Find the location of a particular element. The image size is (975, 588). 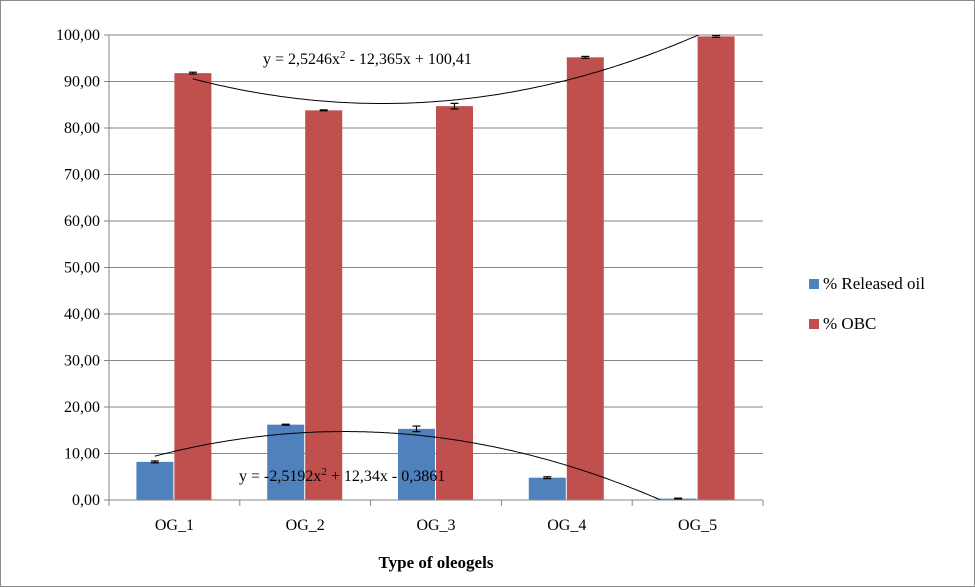

equation-part: - 12,365x + 100,41 is located at coordinates (409, 59).